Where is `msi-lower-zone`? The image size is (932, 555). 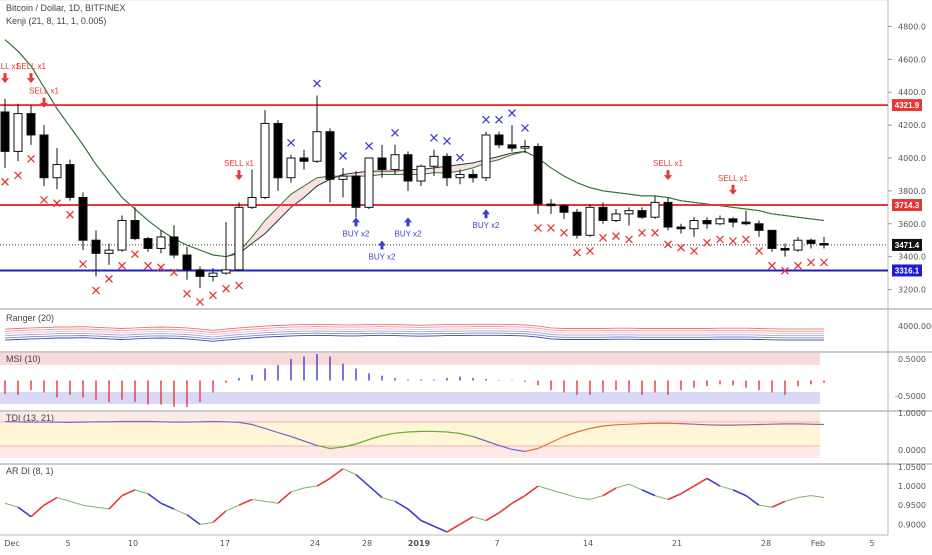 msi-lower-zone is located at coordinates (410, 398).